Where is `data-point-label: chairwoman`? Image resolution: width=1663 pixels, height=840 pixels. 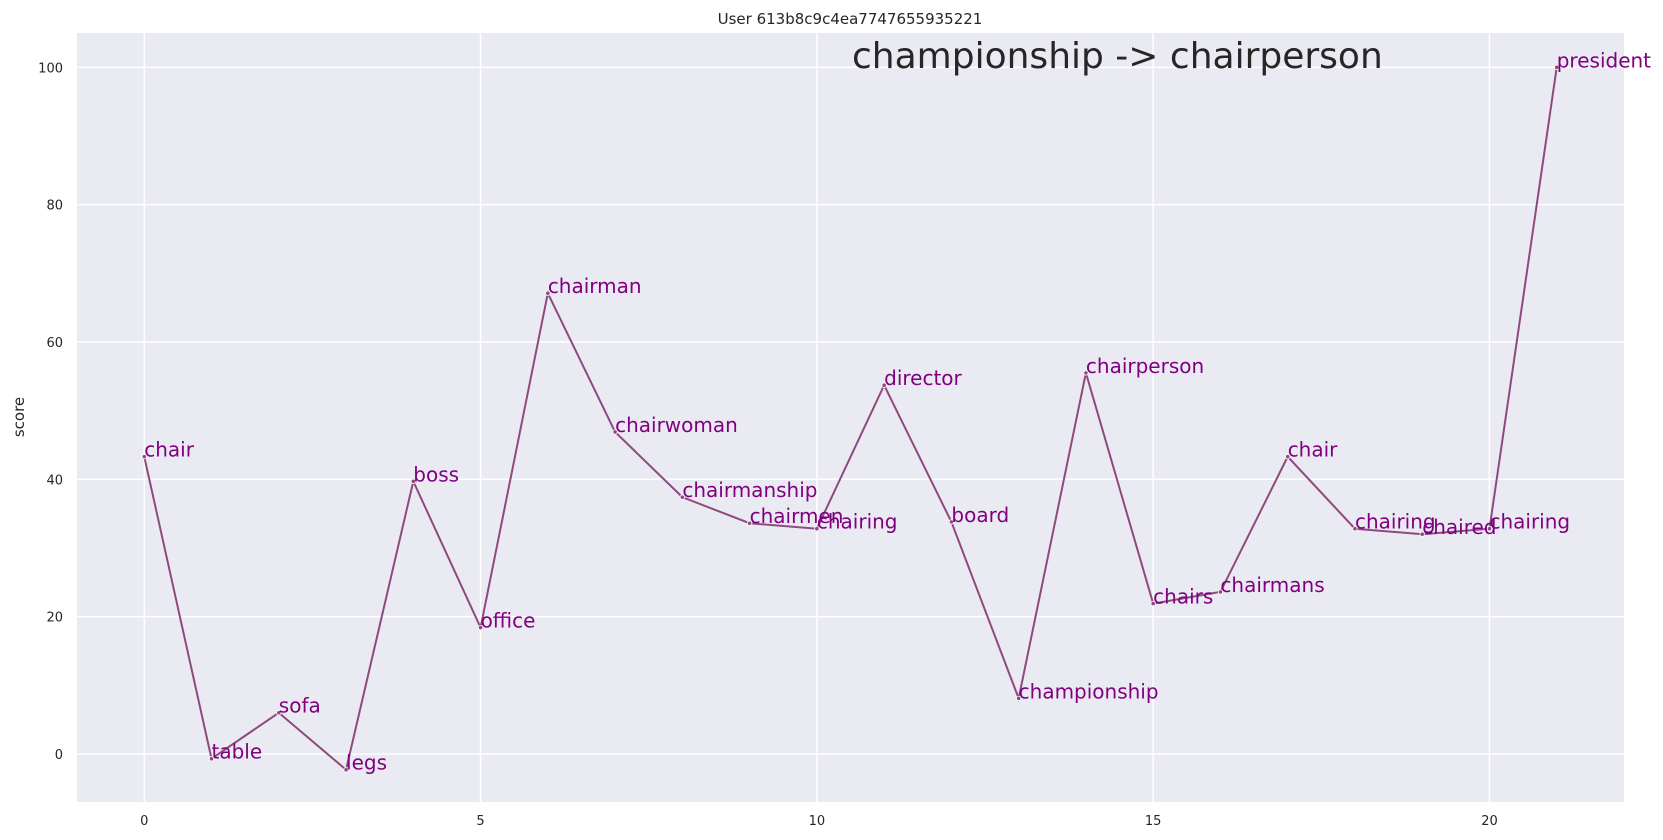 data-point-label: chairwoman is located at coordinates (676, 425).